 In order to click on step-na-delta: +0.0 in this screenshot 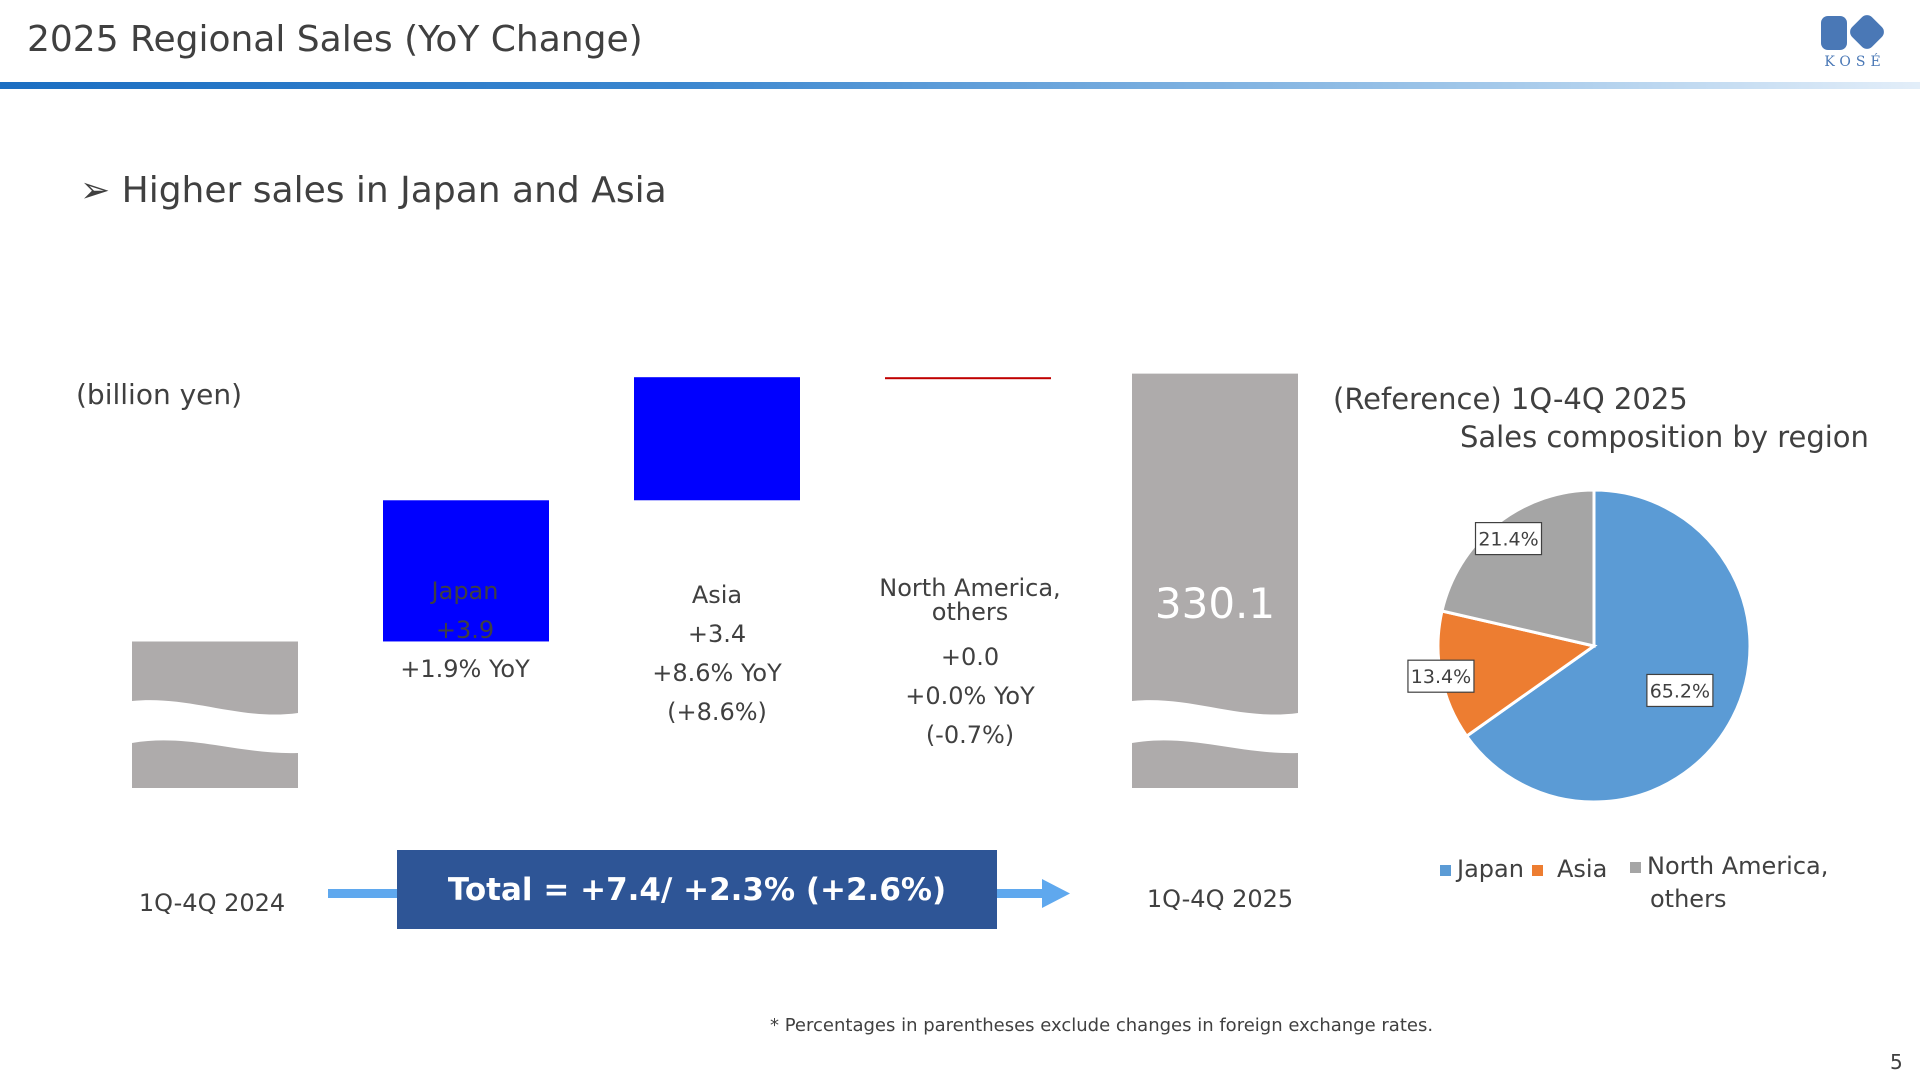, I will do `click(970, 657)`.